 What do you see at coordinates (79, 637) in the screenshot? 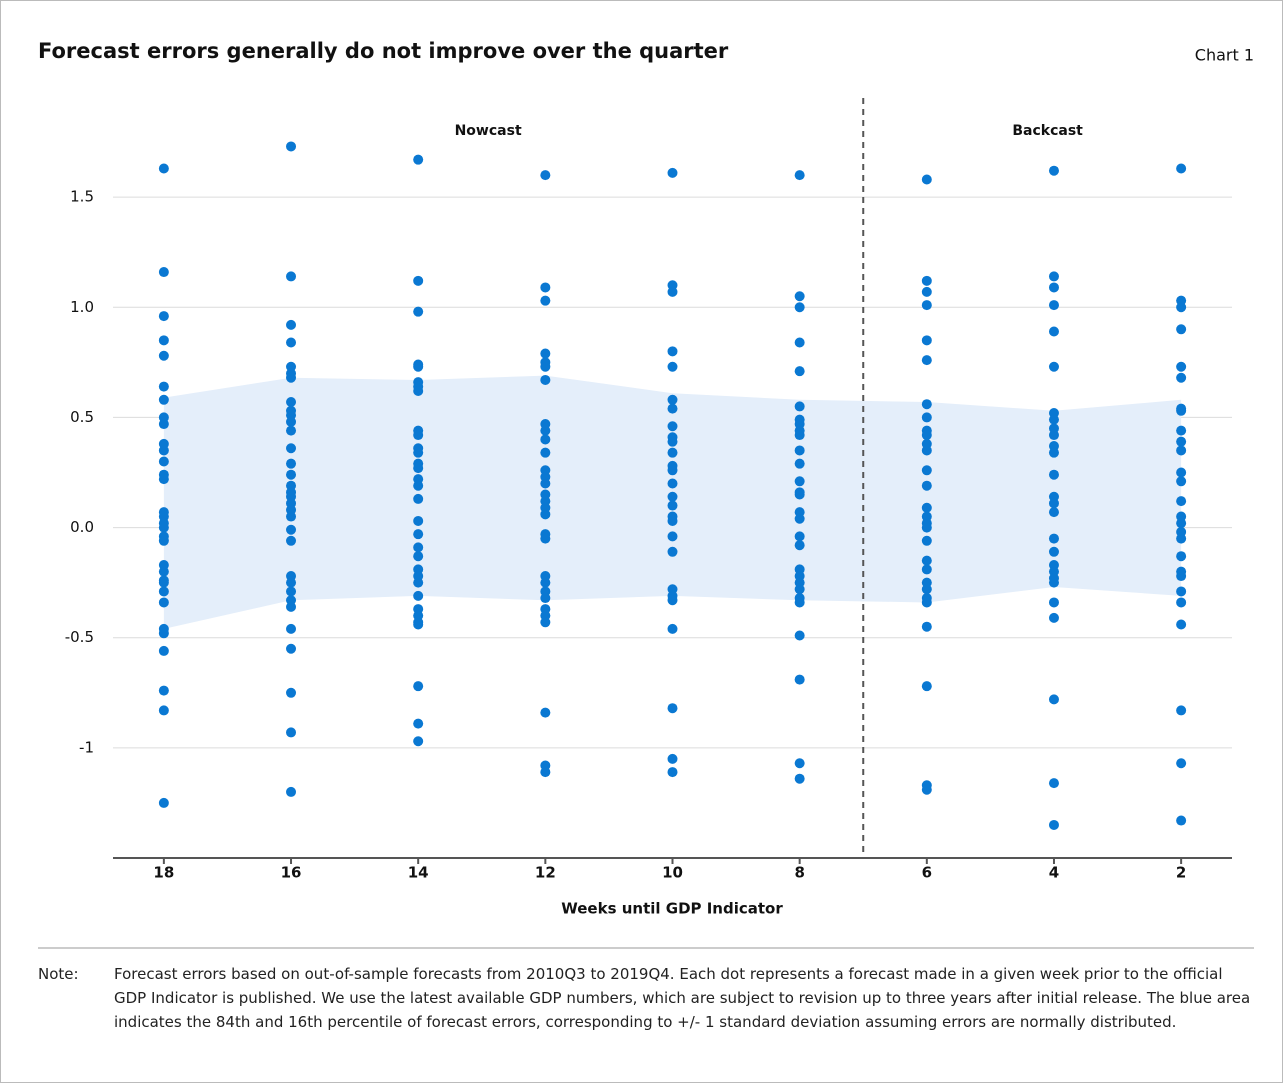
I see `y-tick-label: -0.5` at bounding box center [79, 637].